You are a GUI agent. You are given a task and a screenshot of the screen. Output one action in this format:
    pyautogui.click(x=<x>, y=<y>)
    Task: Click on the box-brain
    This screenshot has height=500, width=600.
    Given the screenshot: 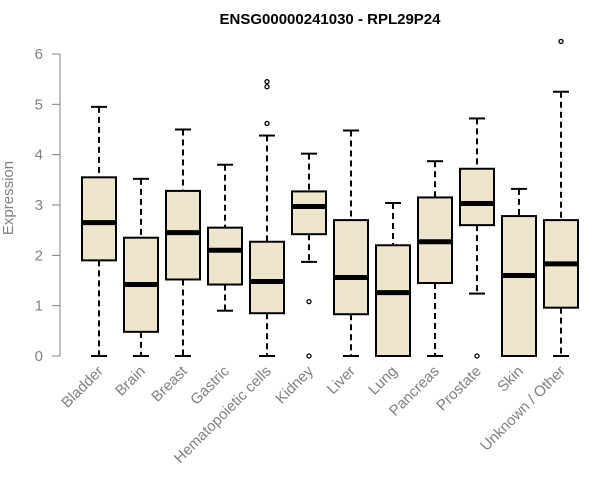 What is the action you would take?
    pyautogui.click(x=141, y=267)
    